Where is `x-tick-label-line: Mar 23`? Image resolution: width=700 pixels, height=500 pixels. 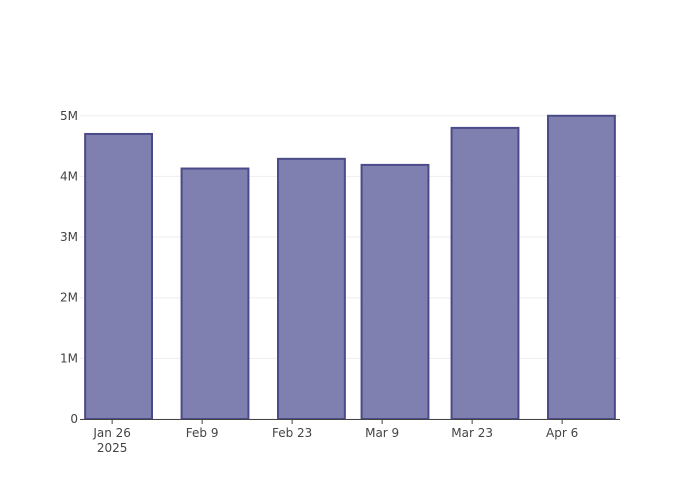
x-tick-label-line: Mar 23 is located at coordinates (472, 433).